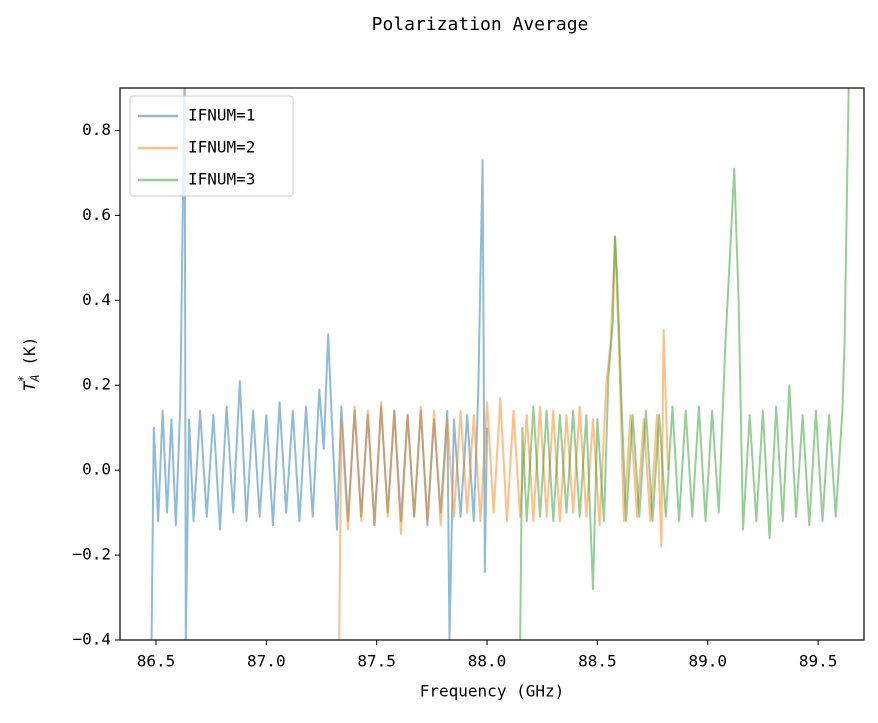 The height and width of the screenshot is (723, 878). Describe the element at coordinates (376, 661) in the screenshot. I see `x-tick-label: 87.5` at that location.